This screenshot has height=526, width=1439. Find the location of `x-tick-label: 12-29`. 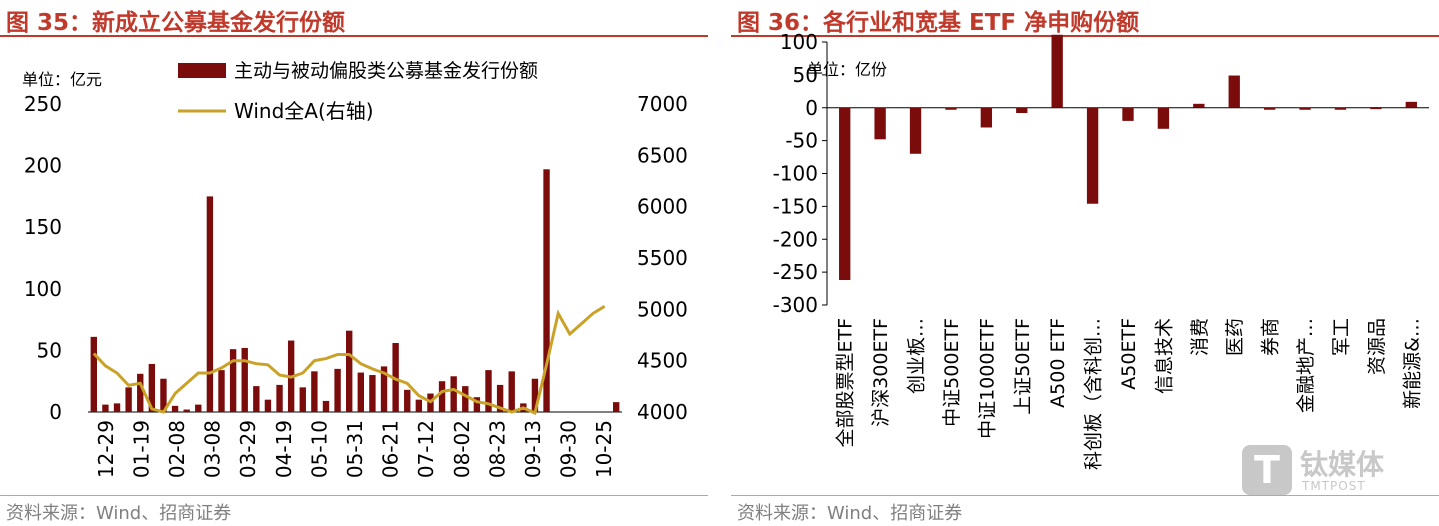

x-tick-label: 12-29 is located at coordinates (106, 449).